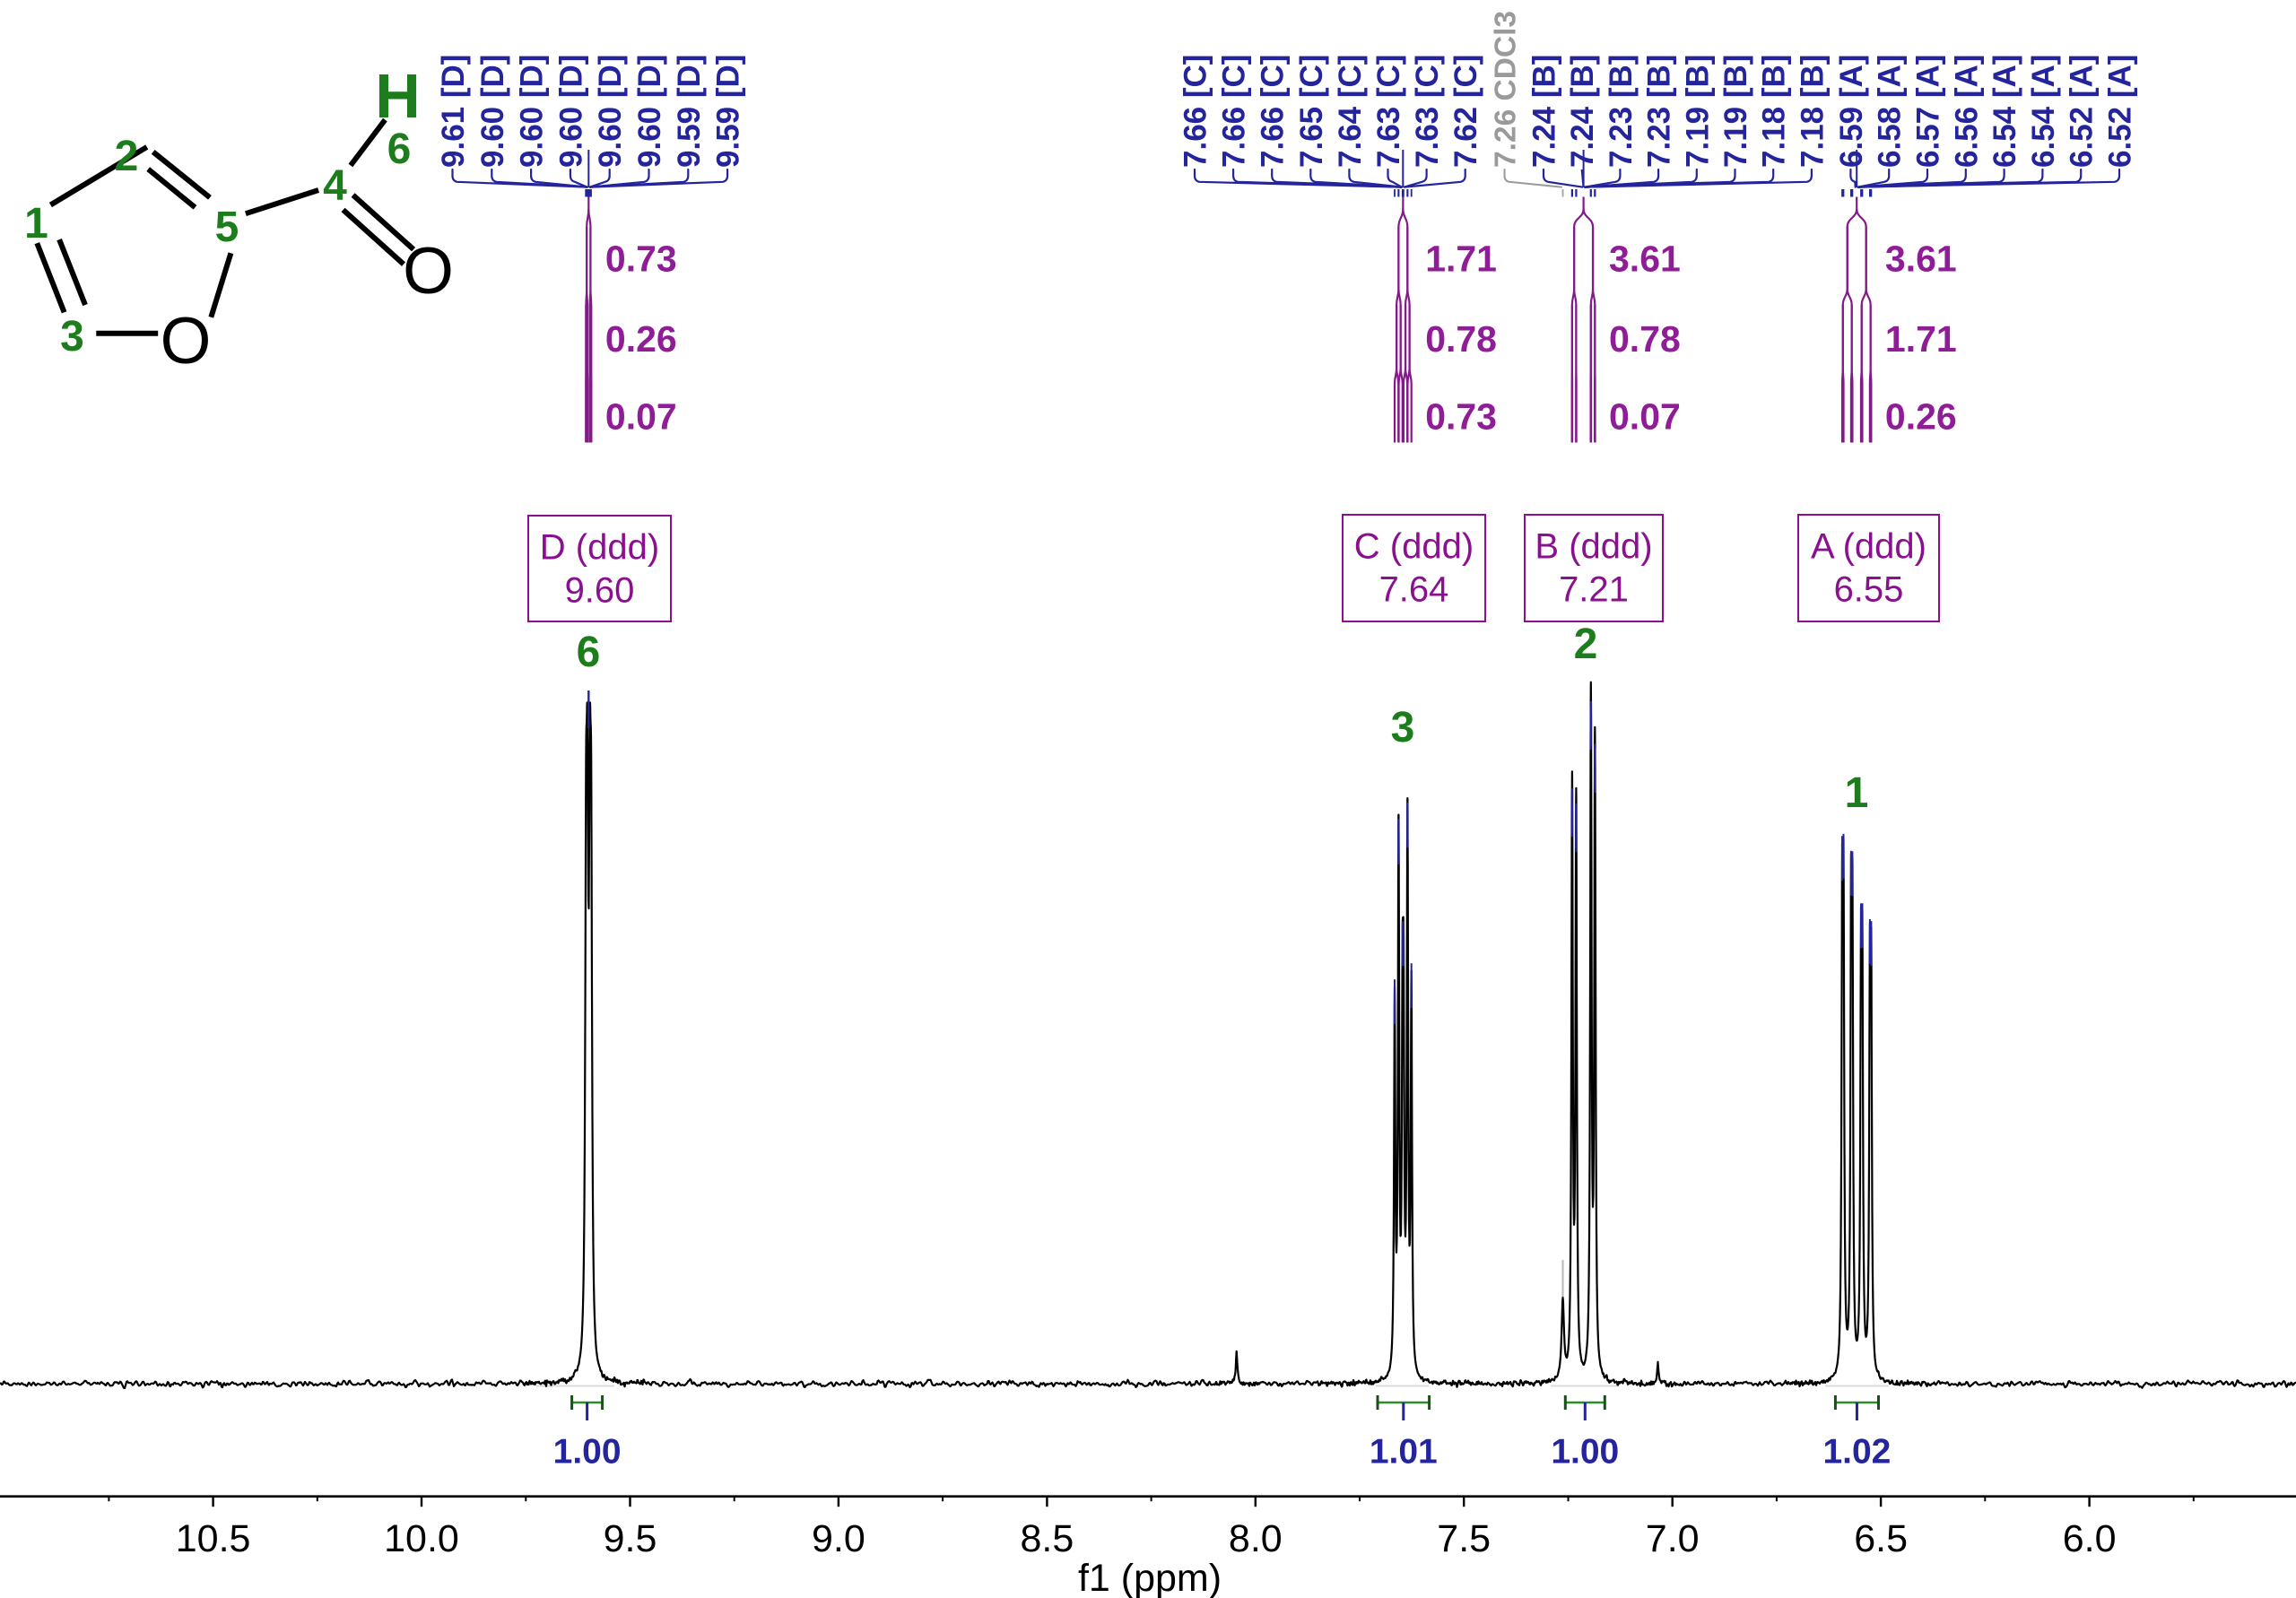 The image size is (2296, 1598). Describe the element at coordinates (1414, 547) in the screenshot. I see `svg-text: C (ddd)` at that location.